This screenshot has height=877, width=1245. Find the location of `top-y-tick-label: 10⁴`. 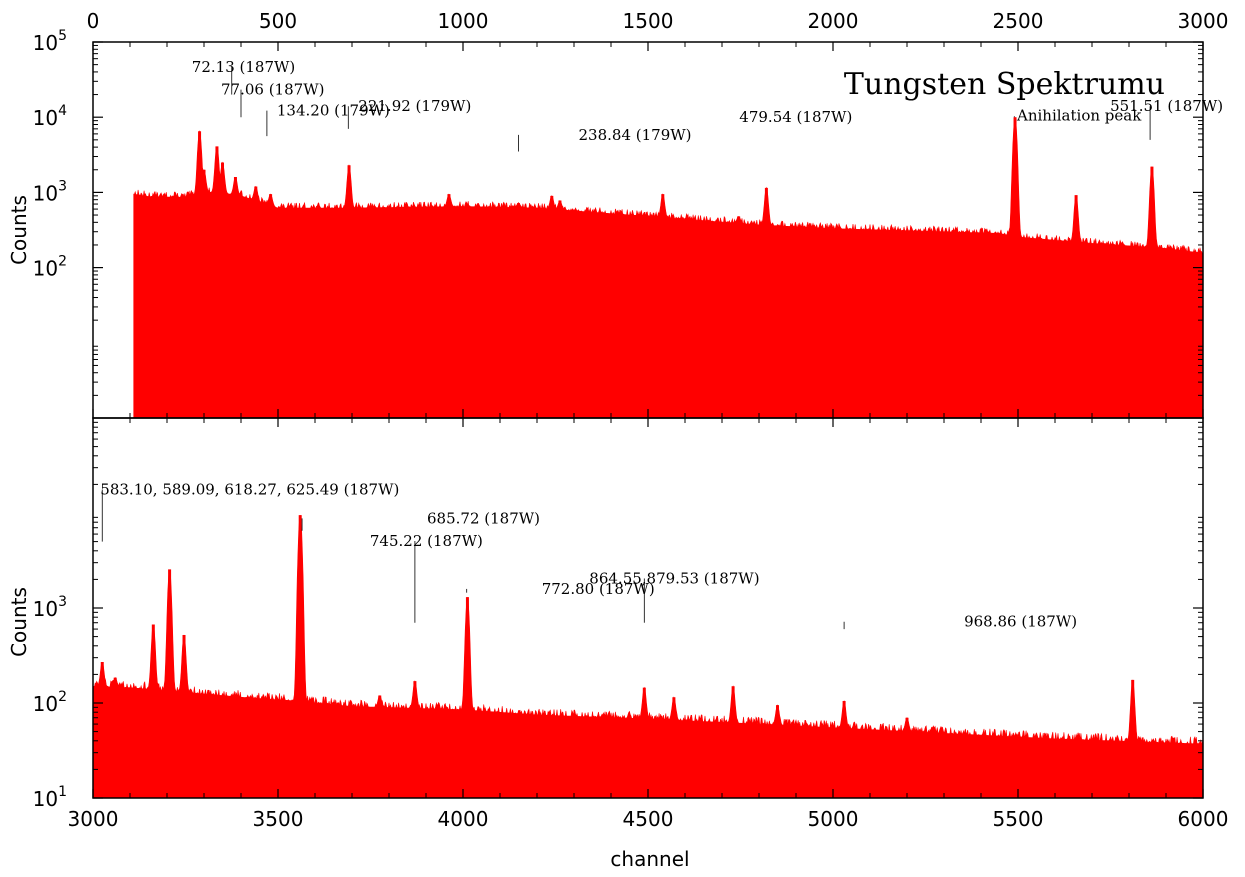

top-y-tick-label: 10⁴ is located at coordinates (50, 116).